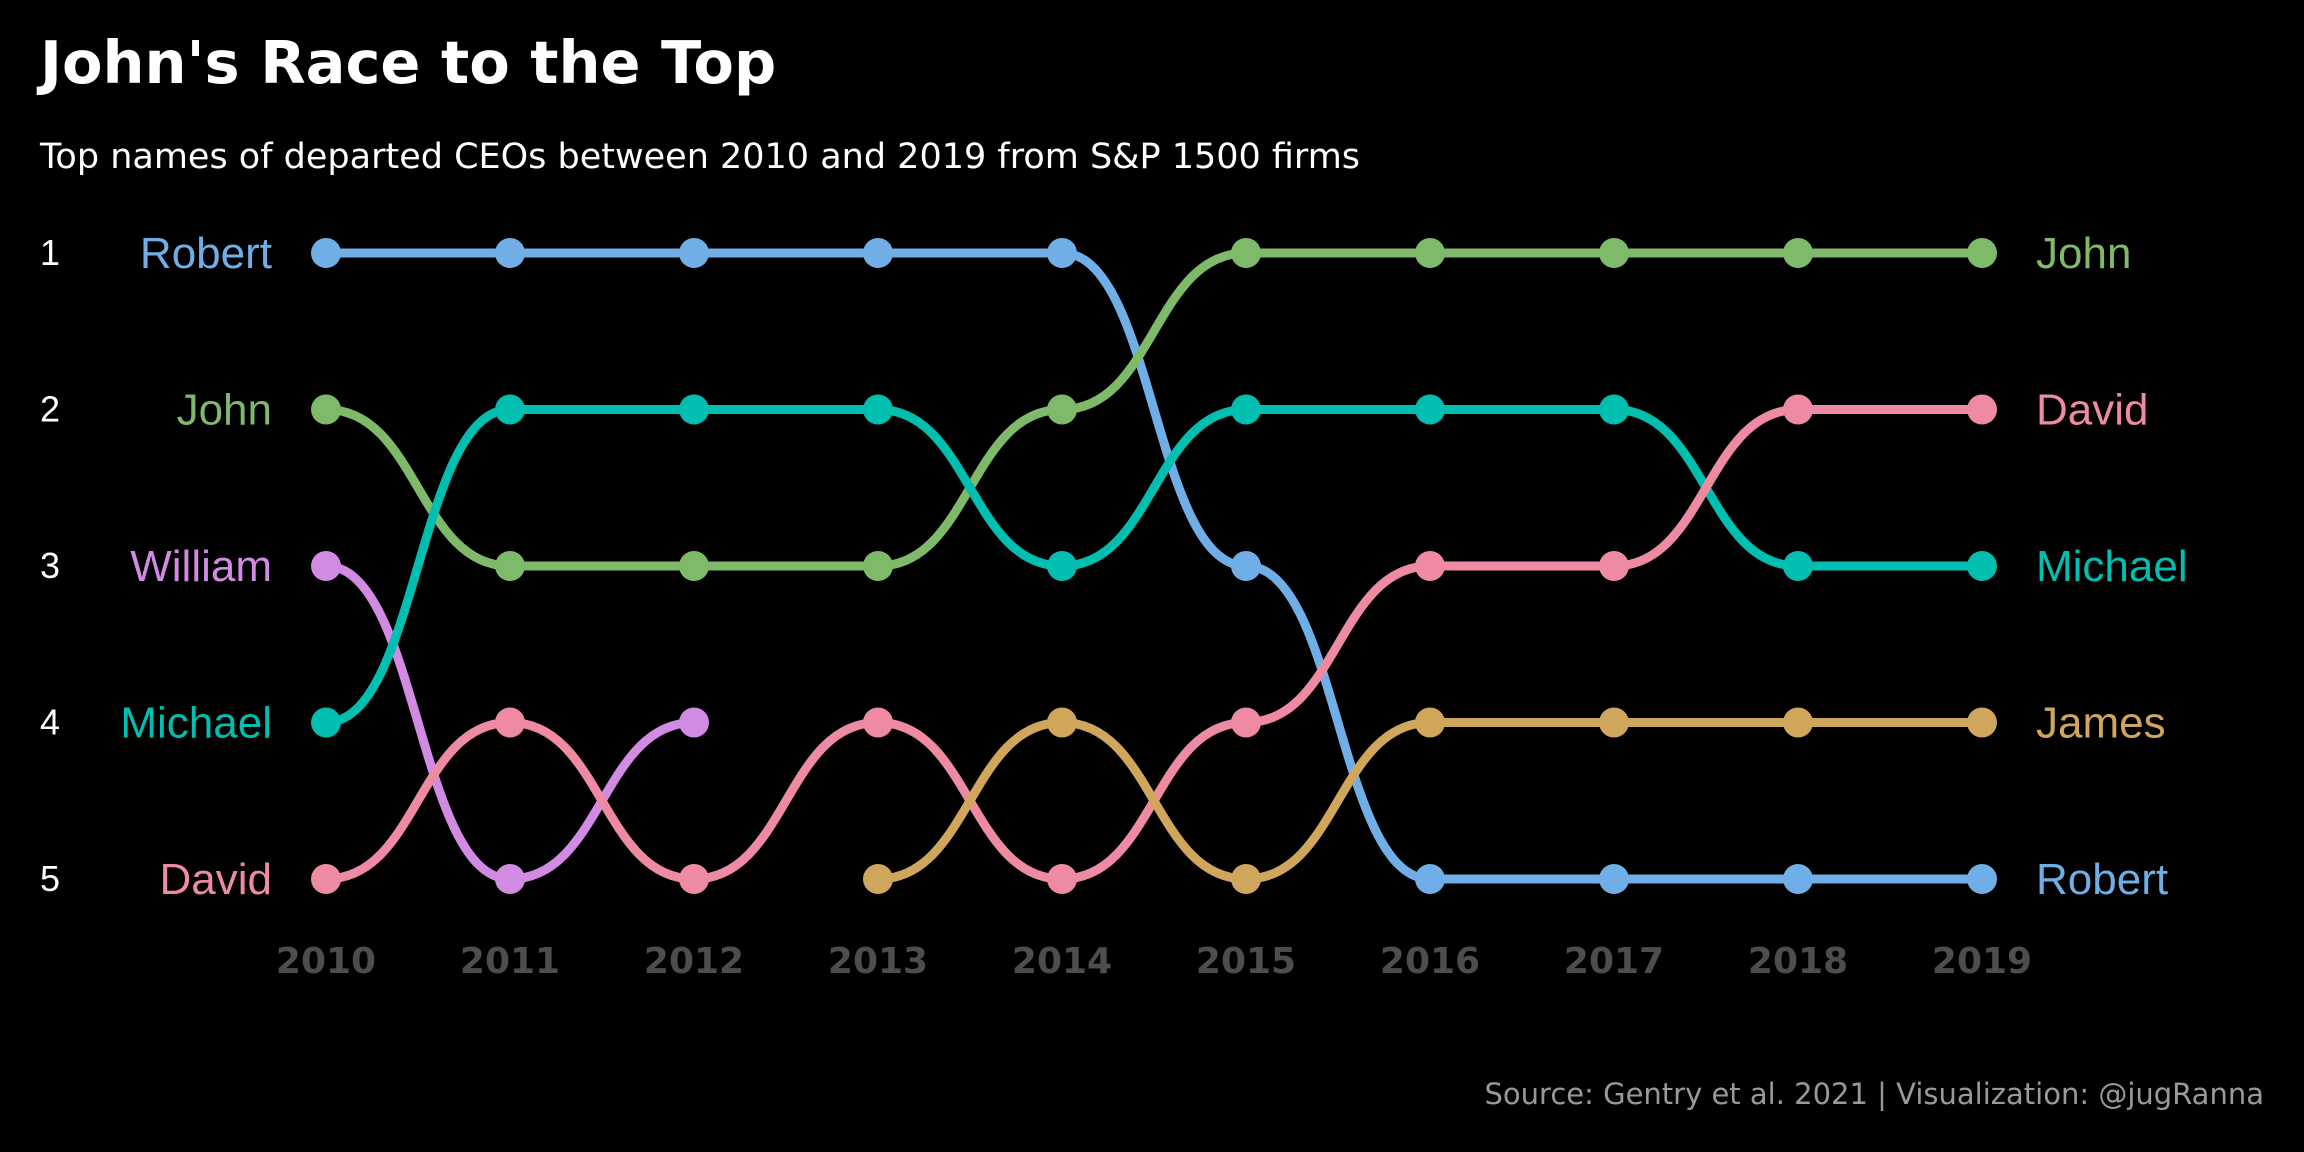  What do you see at coordinates (224, 410) in the screenshot?
I see `start-label-john: John` at bounding box center [224, 410].